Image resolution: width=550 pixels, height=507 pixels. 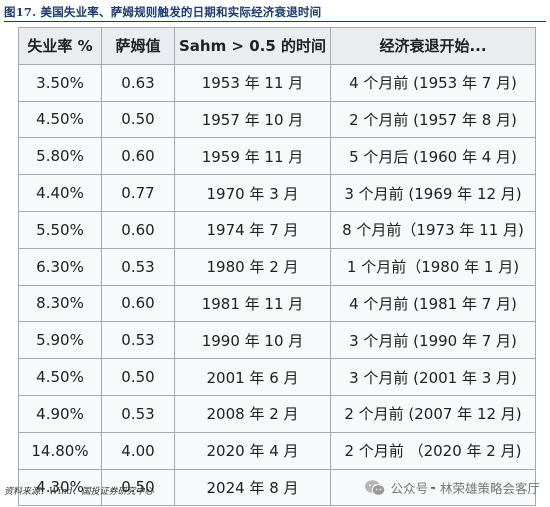 What do you see at coordinates (433, 156) in the screenshot?
I see `recession-start-cell: 5 个月后 (1960 年 4 月)` at bounding box center [433, 156].